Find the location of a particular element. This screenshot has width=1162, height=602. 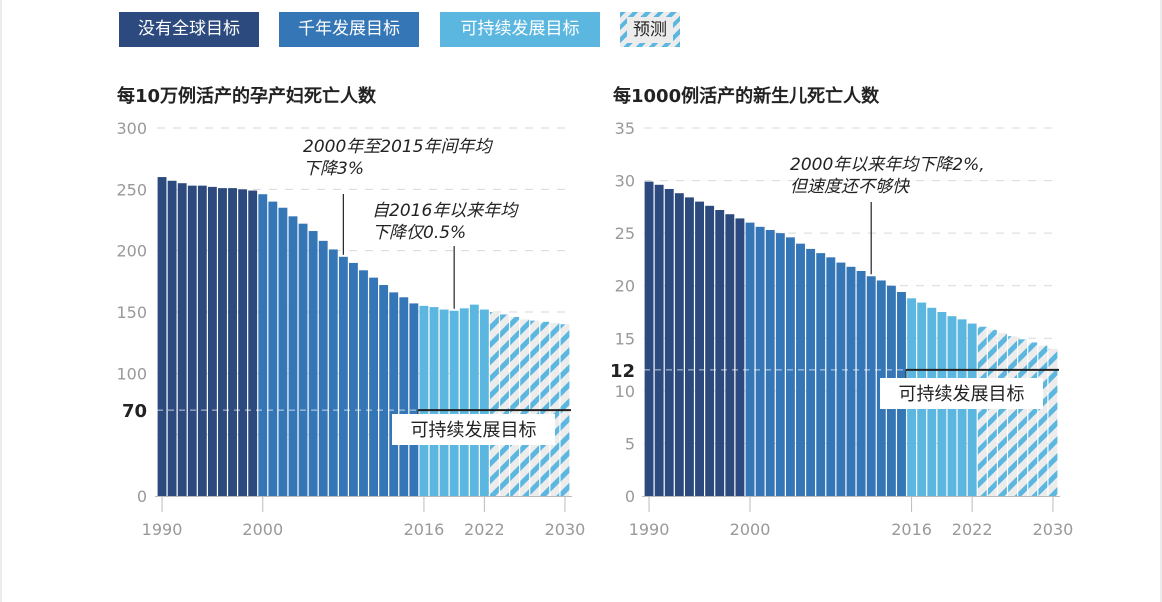

bar-2011 is located at coordinates (374, 386).